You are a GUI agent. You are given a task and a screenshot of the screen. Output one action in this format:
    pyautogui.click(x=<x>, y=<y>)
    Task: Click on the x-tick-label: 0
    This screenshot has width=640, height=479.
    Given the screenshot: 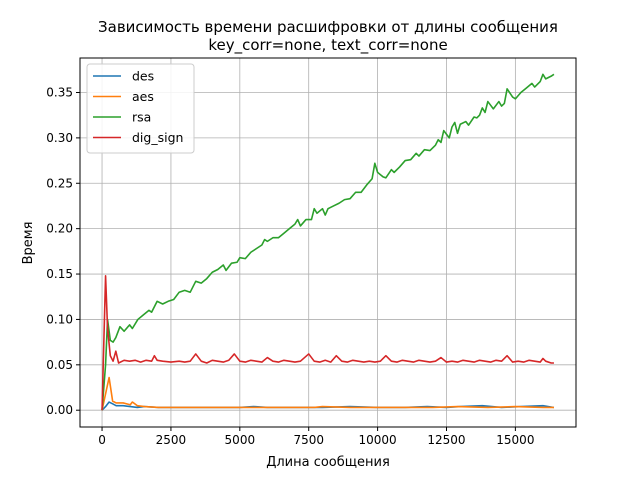 What is the action you would take?
    pyautogui.click(x=102, y=440)
    